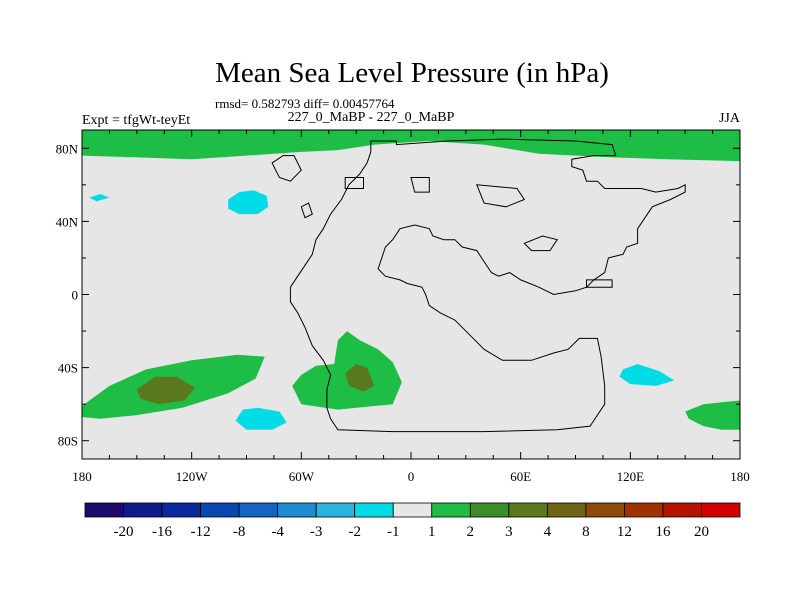  What do you see at coordinates (68, 368) in the screenshot?
I see `y-tick-label-3: 40S` at bounding box center [68, 368].